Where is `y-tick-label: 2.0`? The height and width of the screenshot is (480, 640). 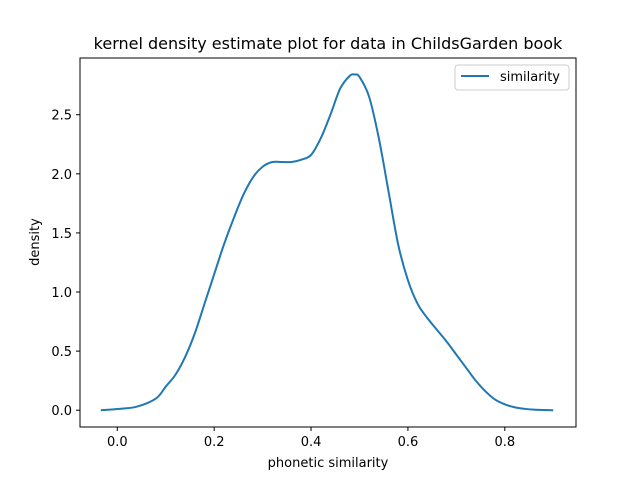
y-tick-label: 2.0 is located at coordinates (61, 175).